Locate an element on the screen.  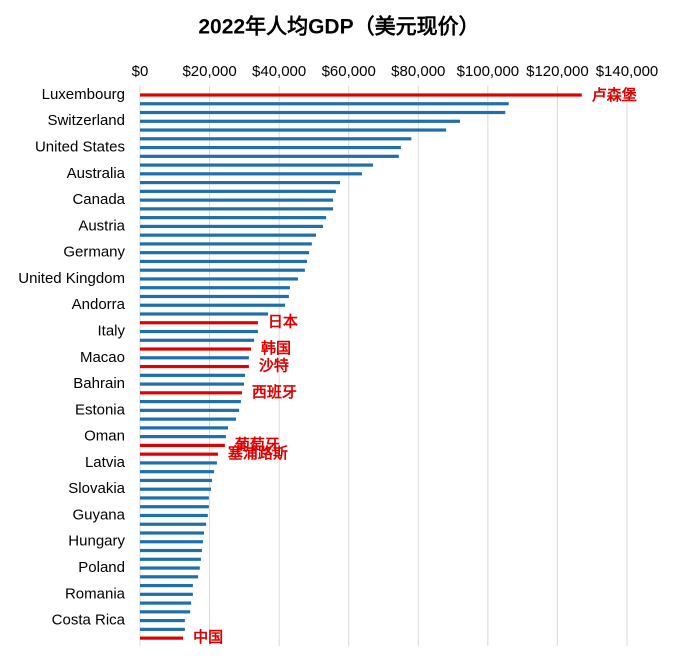
x-tick-label: $0 is located at coordinates (140, 71).